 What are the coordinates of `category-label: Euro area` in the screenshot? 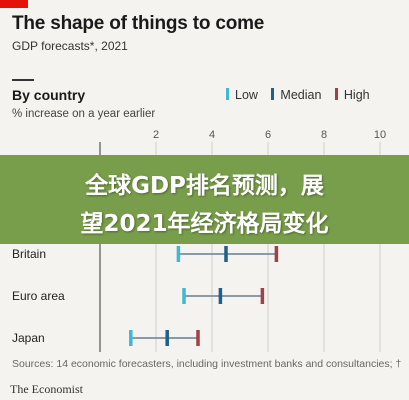 It's located at (38, 296).